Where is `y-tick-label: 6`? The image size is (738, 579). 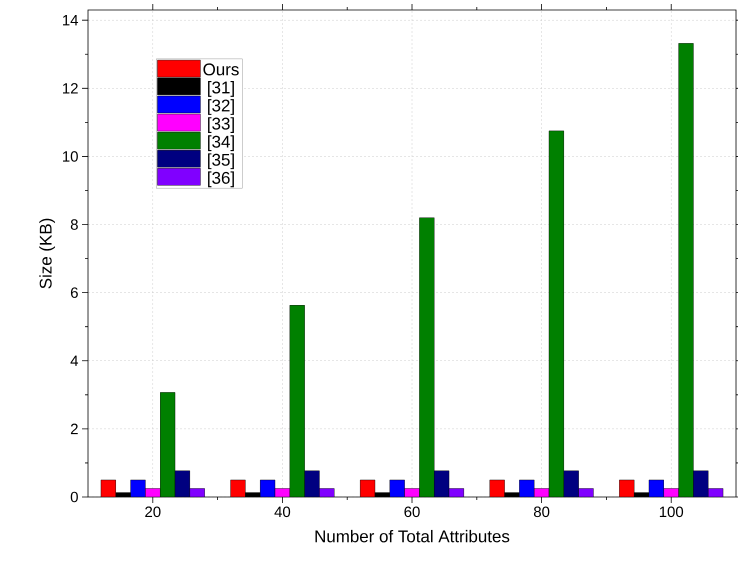
y-tick-label: 6 is located at coordinates (74, 292).